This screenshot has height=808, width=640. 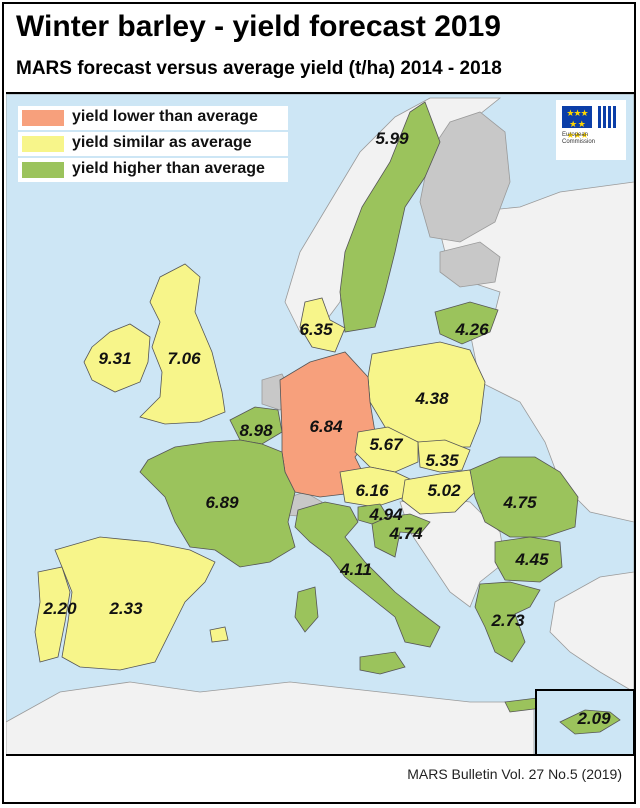 What do you see at coordinates (43, 144) in the screenshot?
I see `legend-swatch-similar` at bounding box center [43, 144].